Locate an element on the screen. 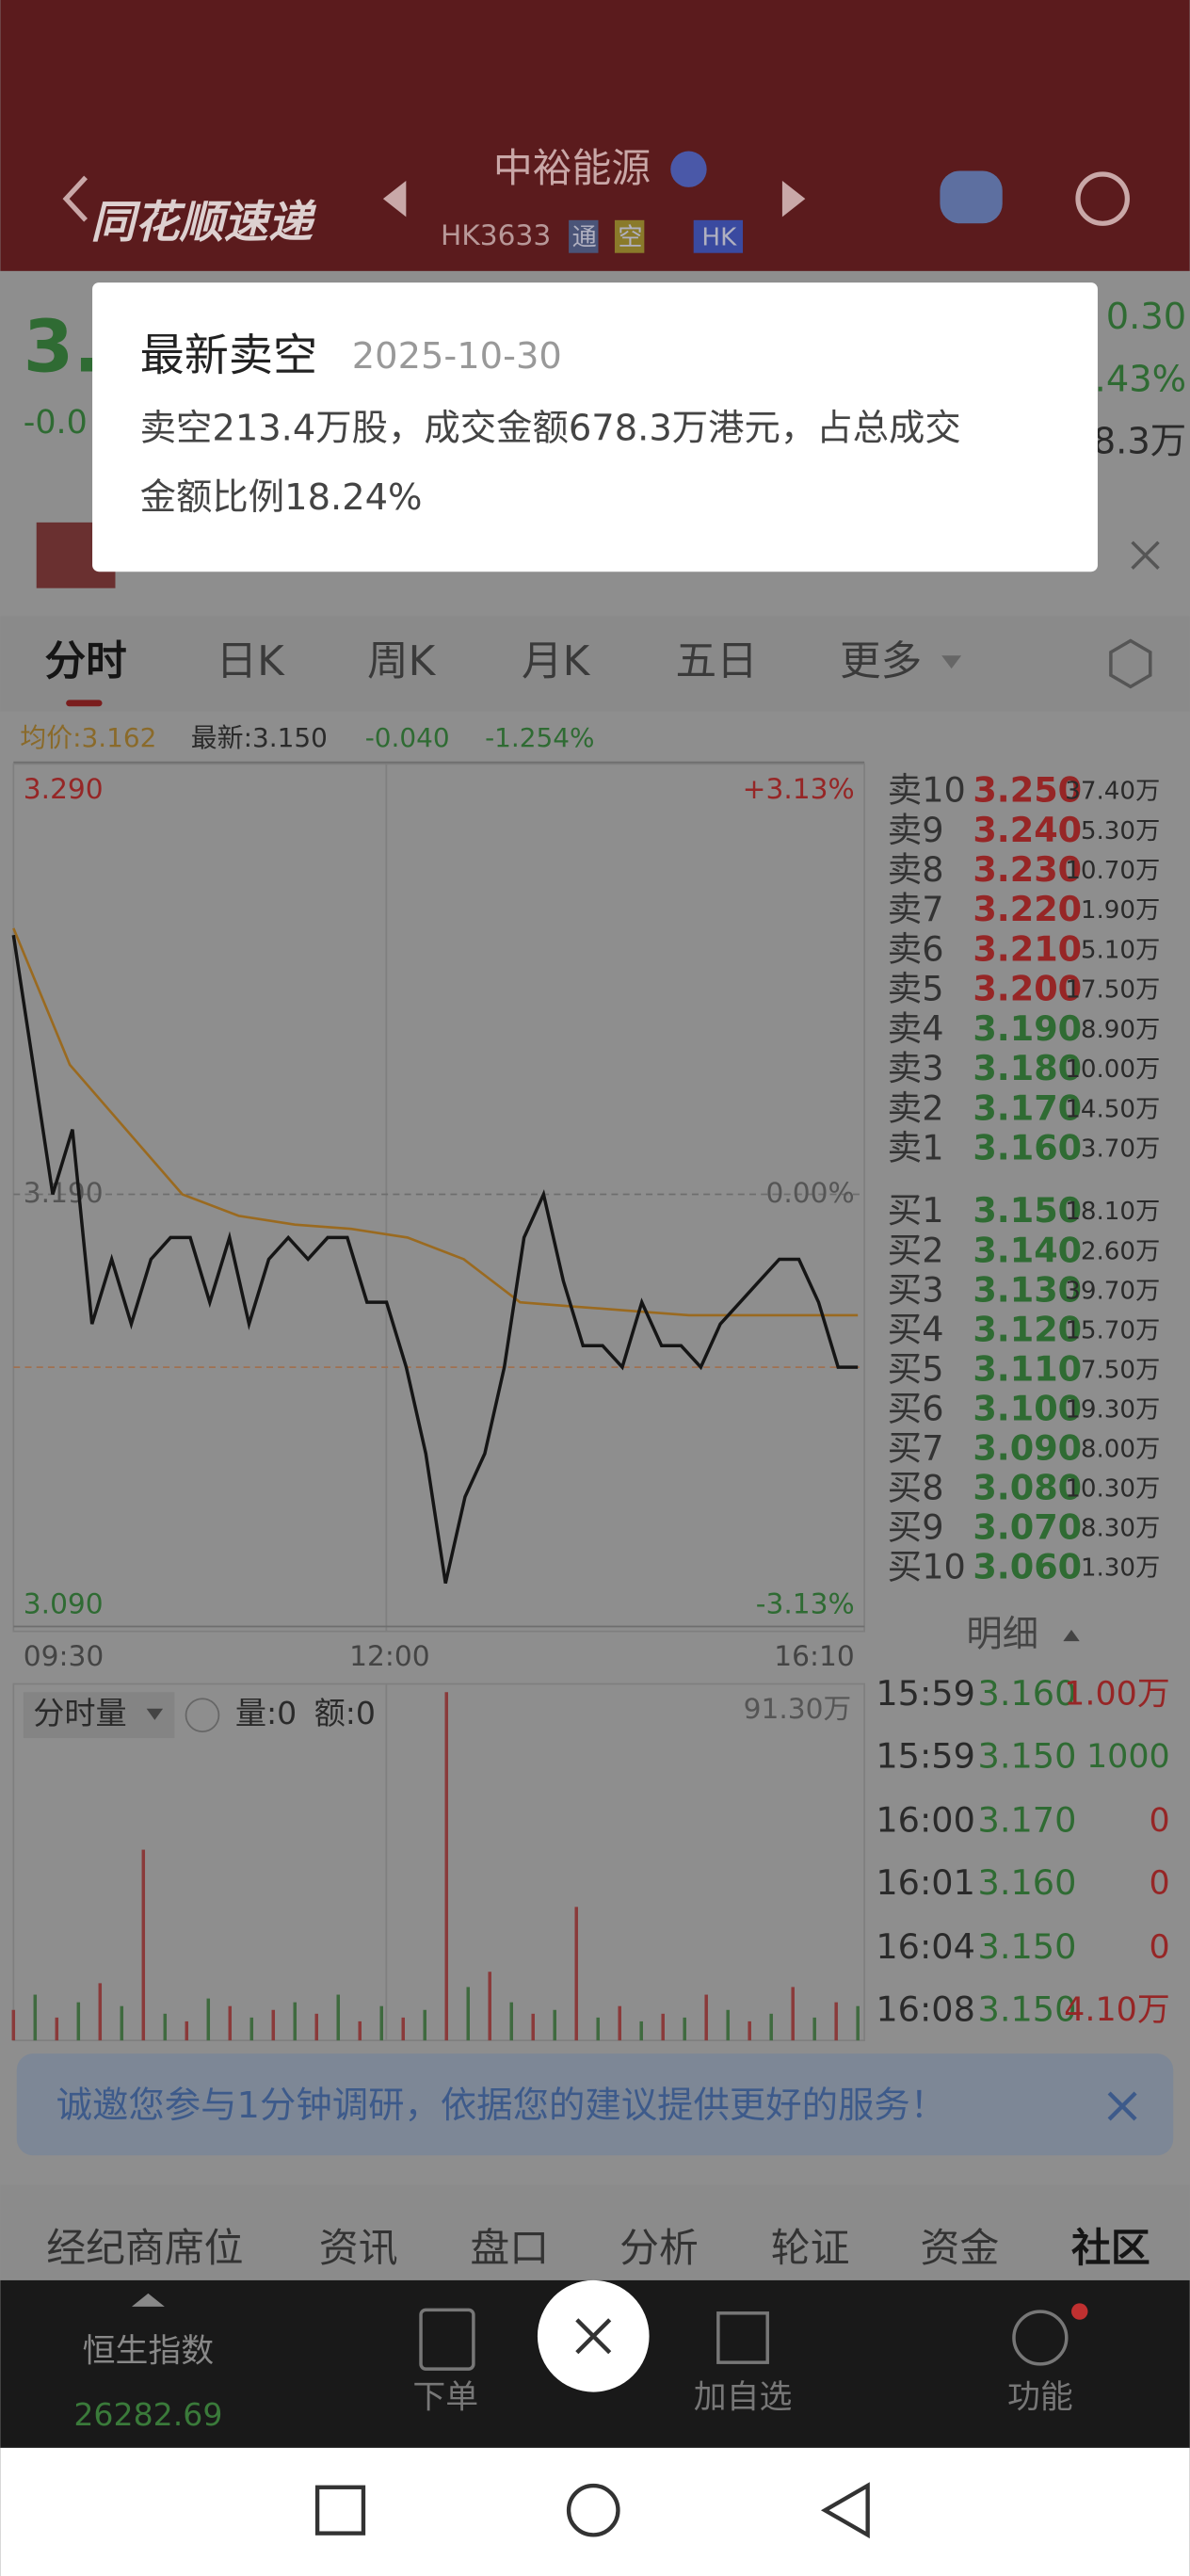 The image size is (1190, 2576). back-arrow is located at coordinates (75, 198).